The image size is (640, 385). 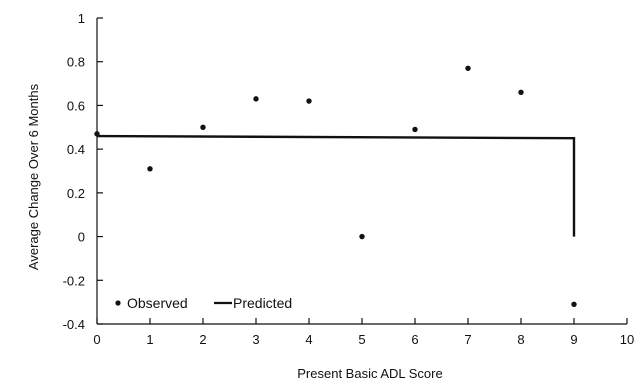 What do you see at coordinates (74, 280) in the screenshot?
I see `y-tick-label: -0.2` at bounding box center [74, 280].